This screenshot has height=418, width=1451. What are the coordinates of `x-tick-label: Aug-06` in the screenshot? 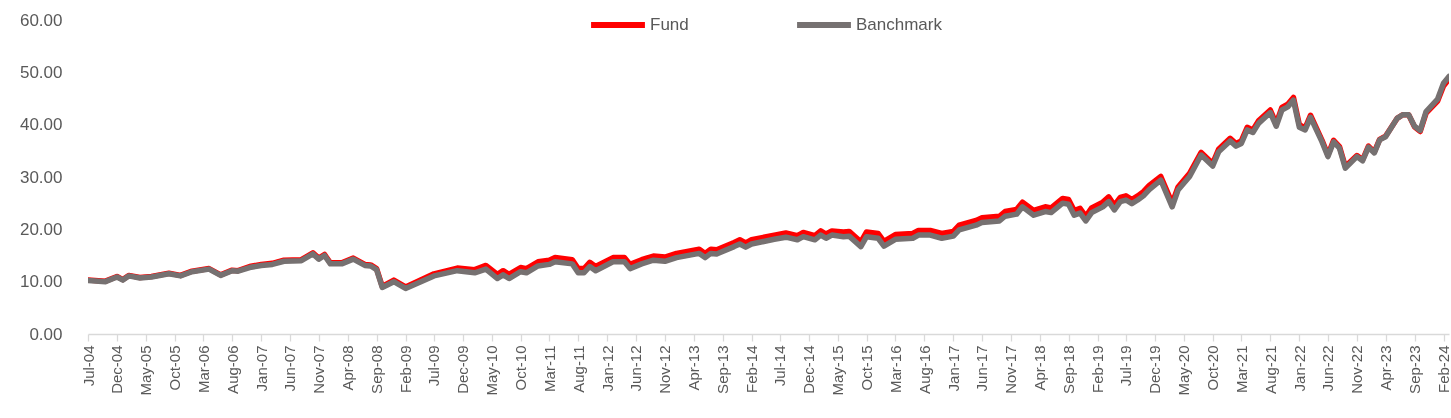 It's located at (232, 369).